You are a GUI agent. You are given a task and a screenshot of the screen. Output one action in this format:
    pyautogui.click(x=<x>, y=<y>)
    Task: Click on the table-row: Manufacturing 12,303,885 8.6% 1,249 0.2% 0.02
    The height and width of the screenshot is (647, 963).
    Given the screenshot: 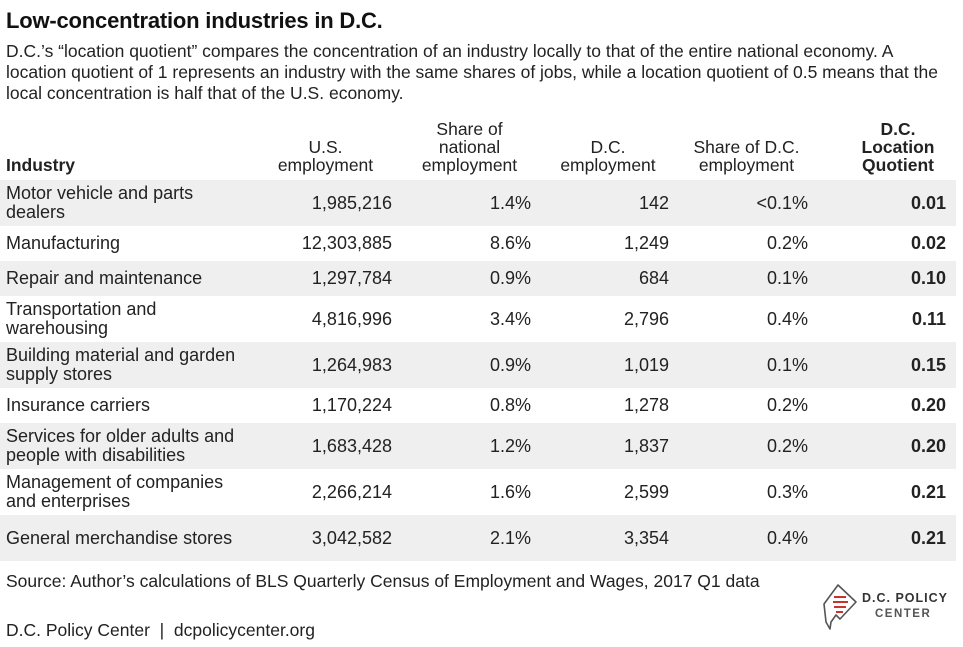 What is the action you would take?
    pyautogui.click(x=478, y=243)
    